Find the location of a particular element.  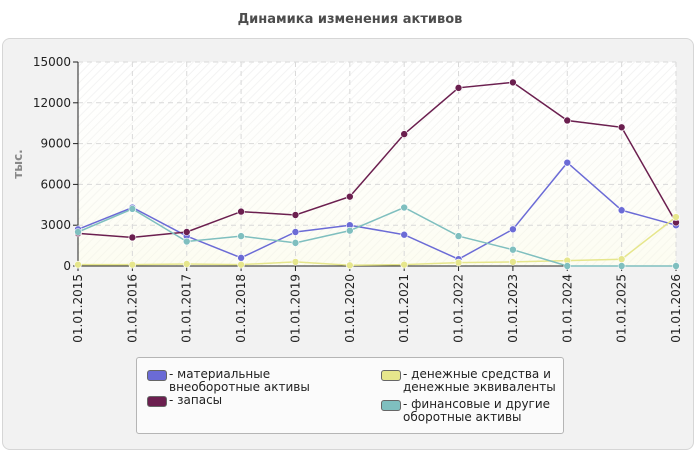

chart-title: Динамика изменения активов is located at coordinates (350, 19).